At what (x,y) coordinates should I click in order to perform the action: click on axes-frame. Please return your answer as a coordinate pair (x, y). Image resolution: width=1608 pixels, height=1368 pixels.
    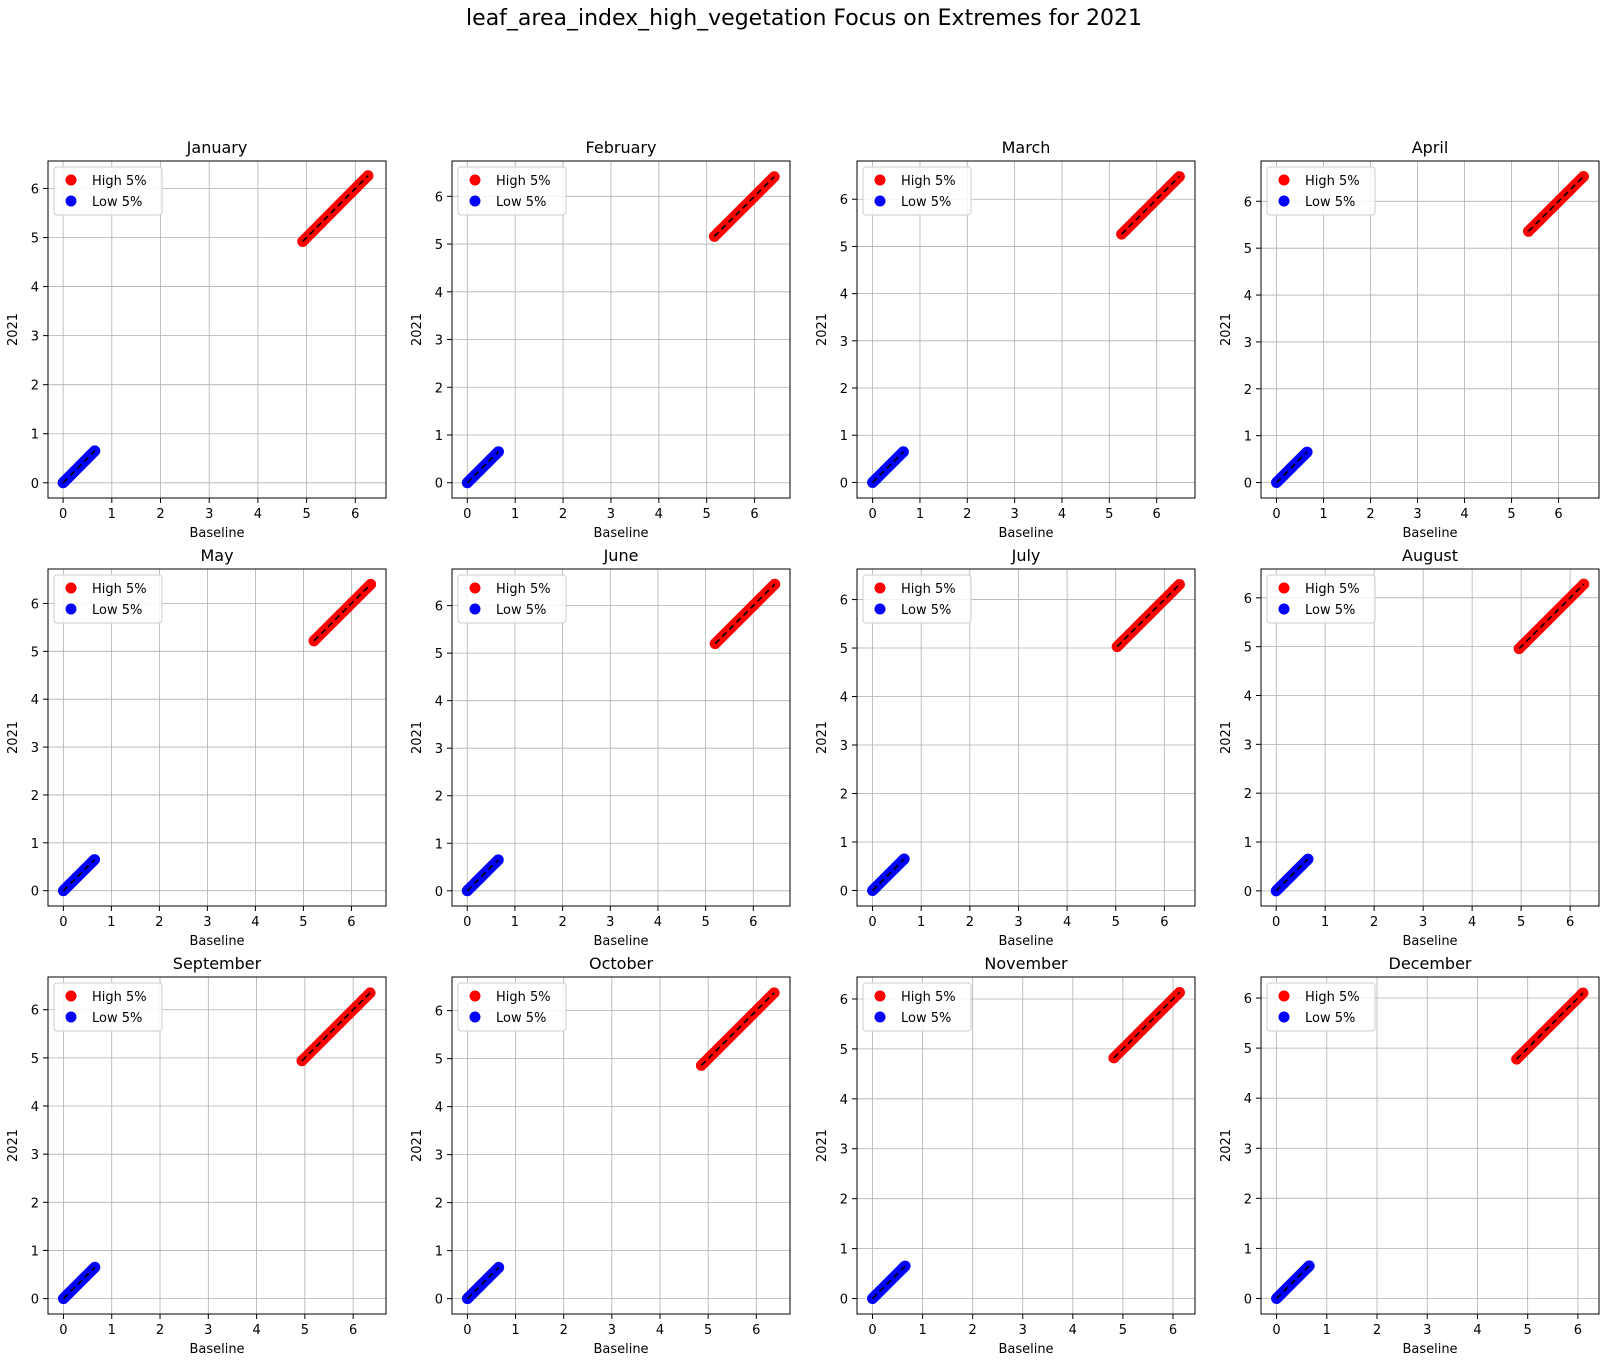
    Looking at the image, I should click on (621, 329).